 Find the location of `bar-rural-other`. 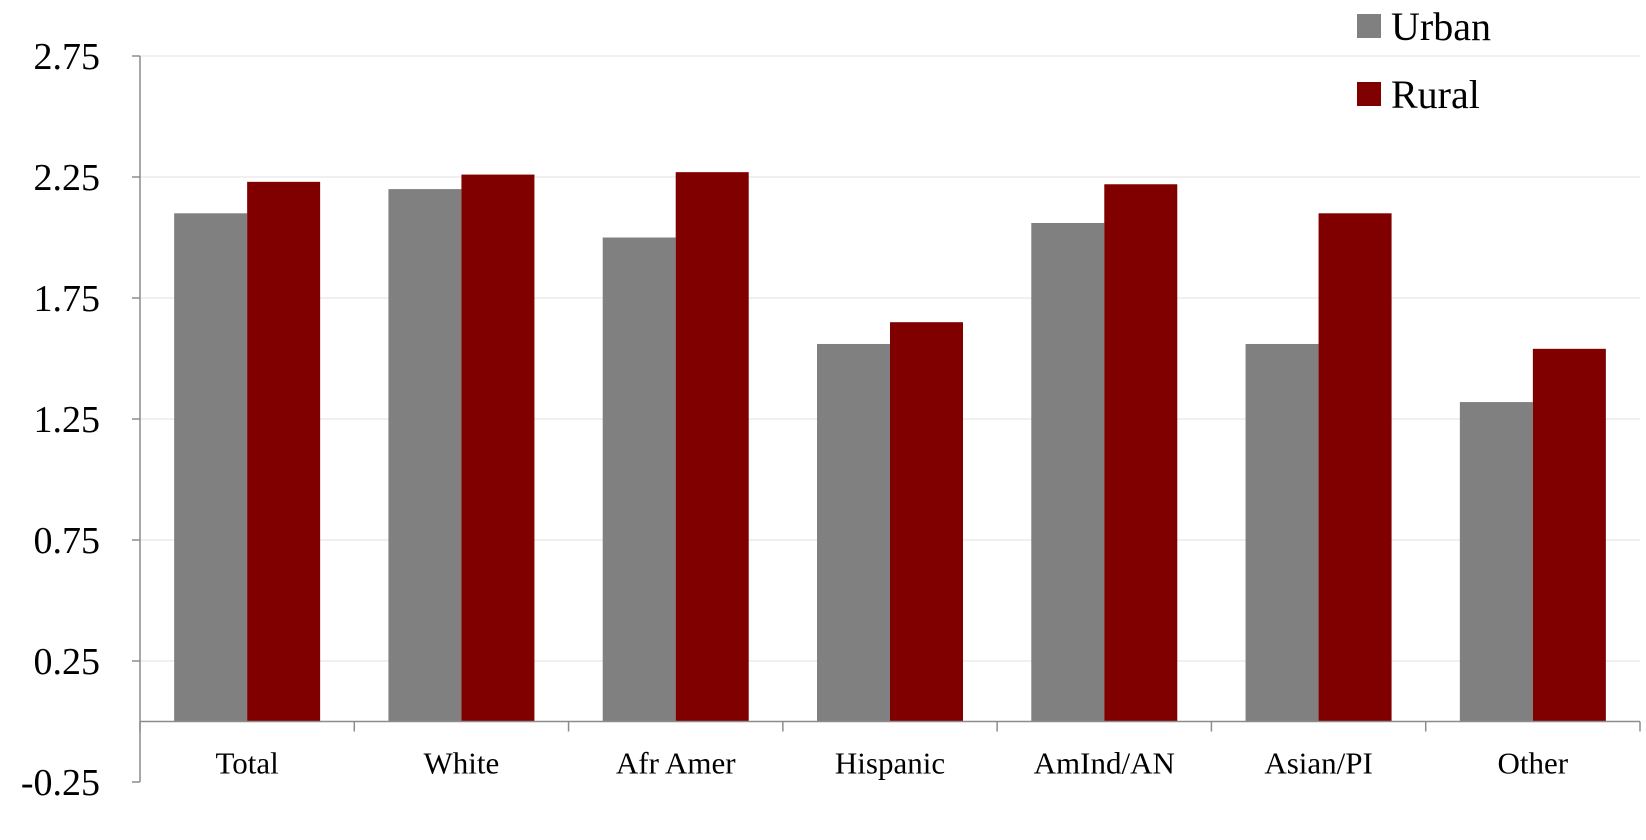

bar-rural-other is located at coordinates (1569, 535).